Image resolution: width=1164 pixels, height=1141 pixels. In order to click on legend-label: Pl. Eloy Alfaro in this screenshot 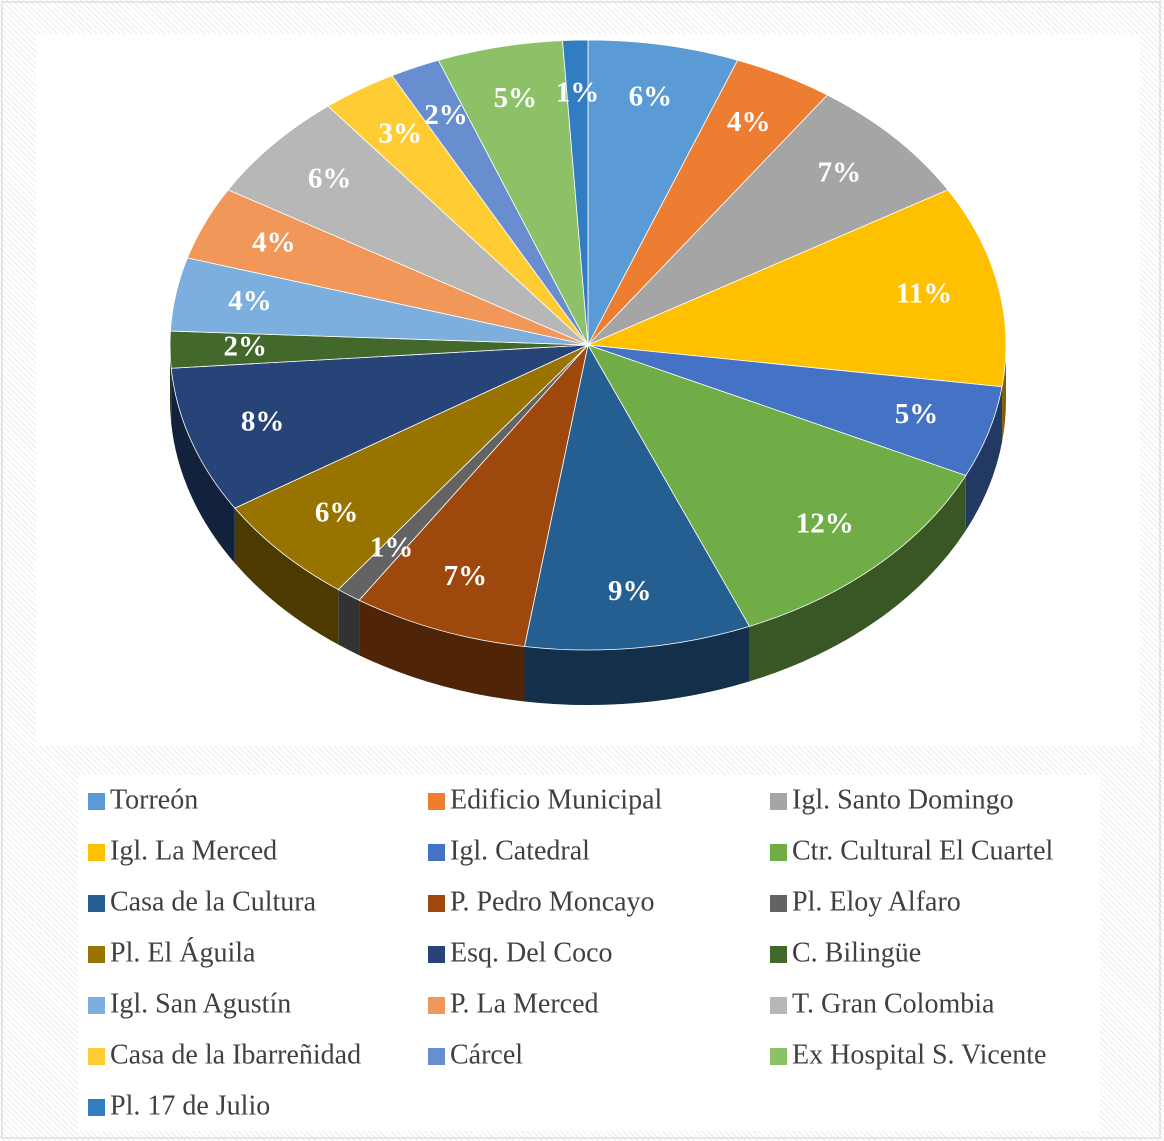, I will do `click(876, 901)`.